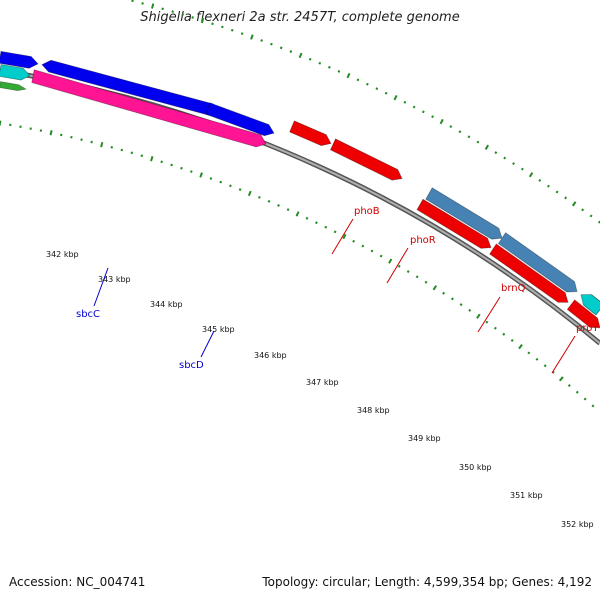 This screenshot has height=600, width=600. I want to click on scale-label: 351 kbp, so click(526, 495).